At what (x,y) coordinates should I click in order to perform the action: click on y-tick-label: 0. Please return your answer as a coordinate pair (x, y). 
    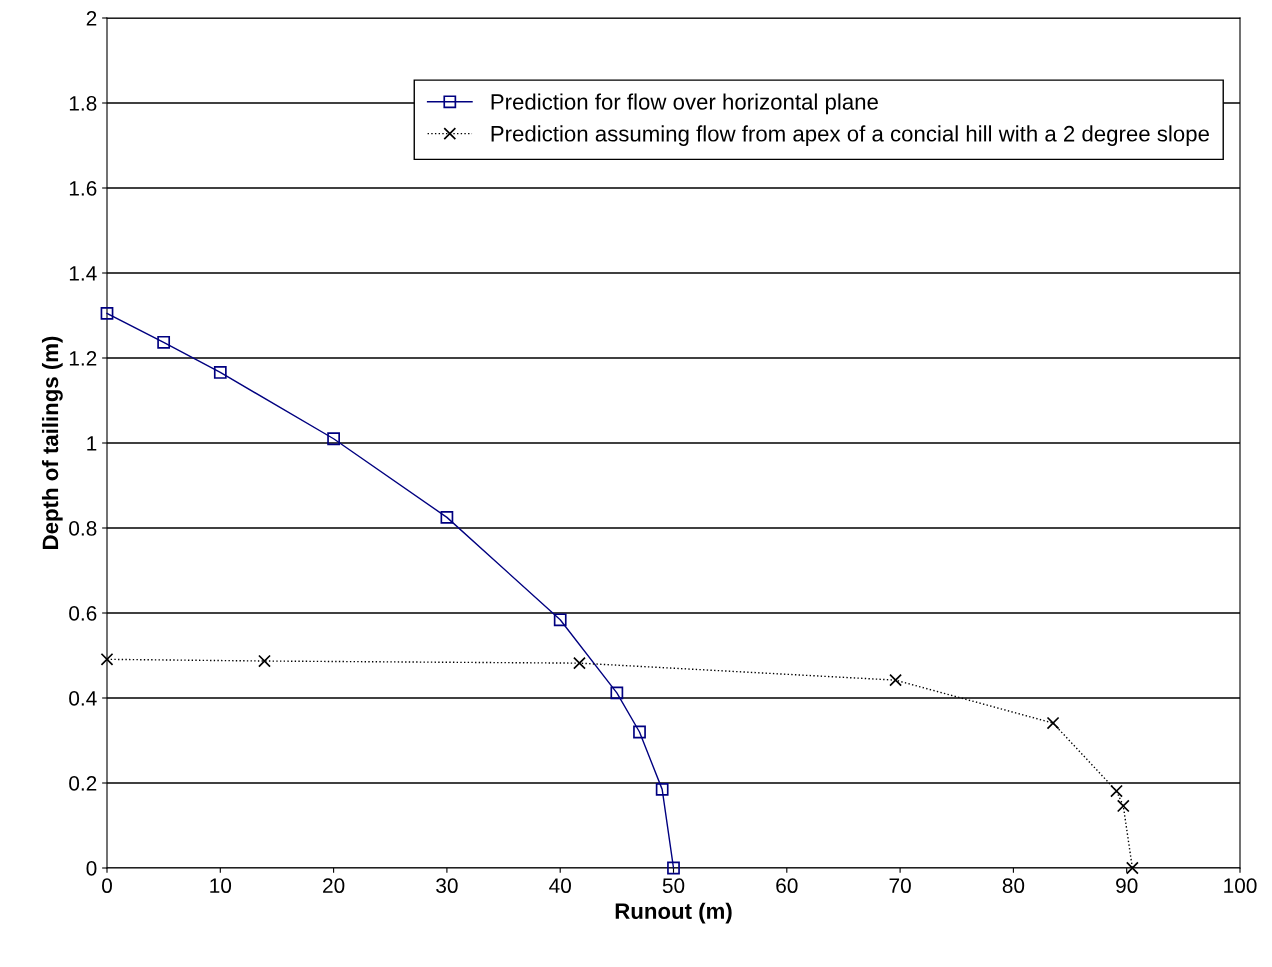
    Looking at the image, I should click on (91, 868).